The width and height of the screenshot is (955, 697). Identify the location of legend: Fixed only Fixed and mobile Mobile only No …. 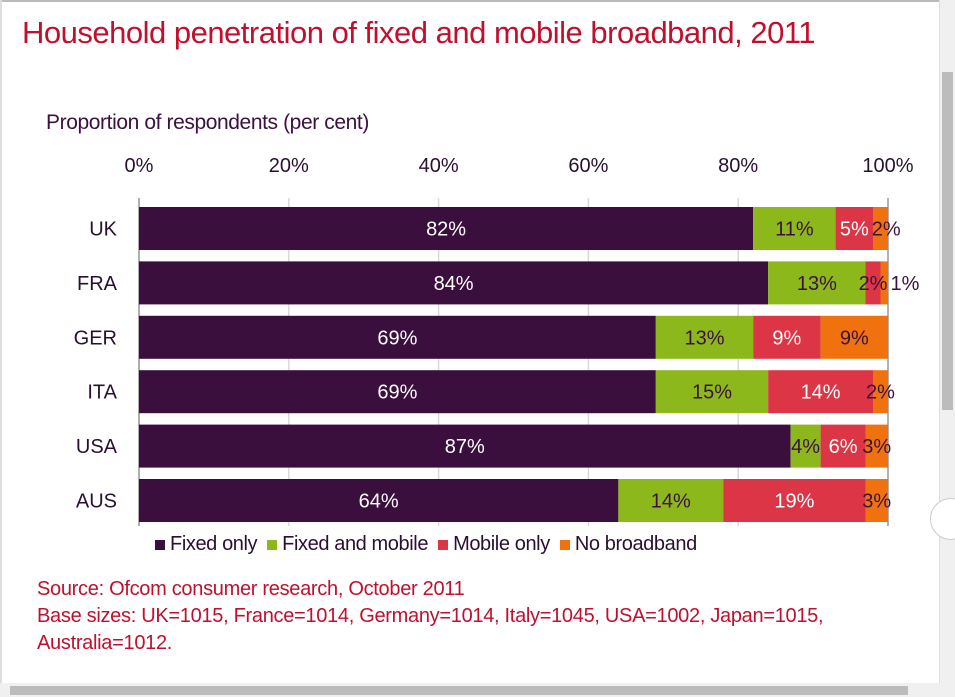
(426, 544).